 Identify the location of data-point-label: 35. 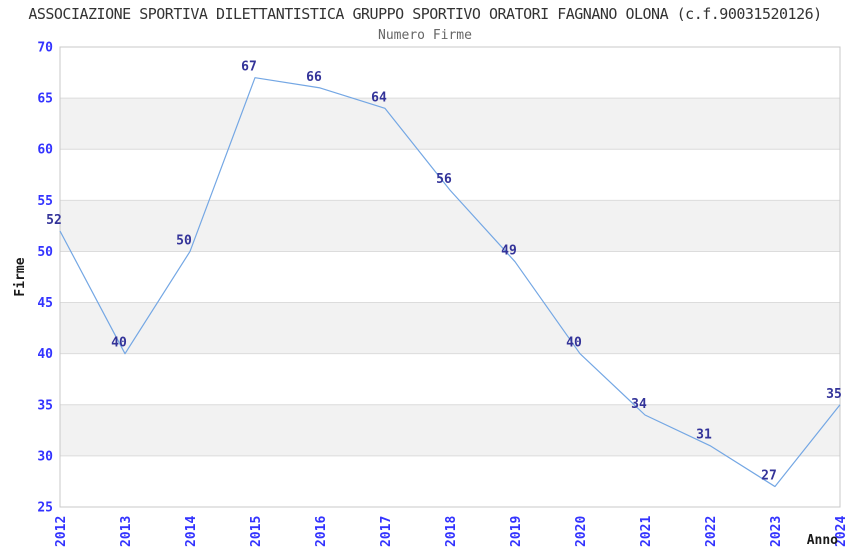
(834, 394).